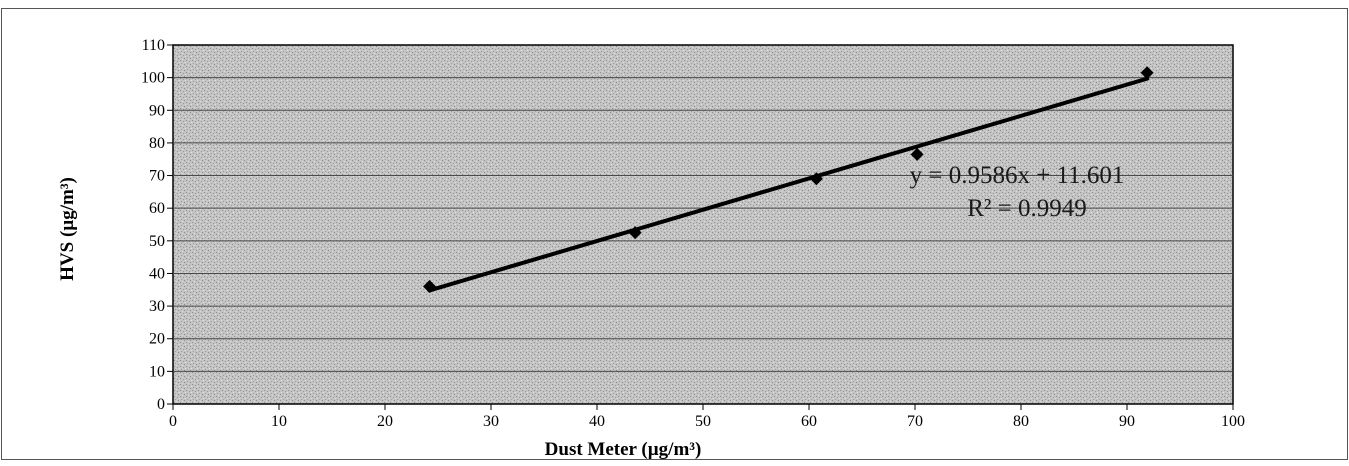 This screenshot has width=1349, height=466. I want to click on y-tick-label: 10, so click(157, 371).